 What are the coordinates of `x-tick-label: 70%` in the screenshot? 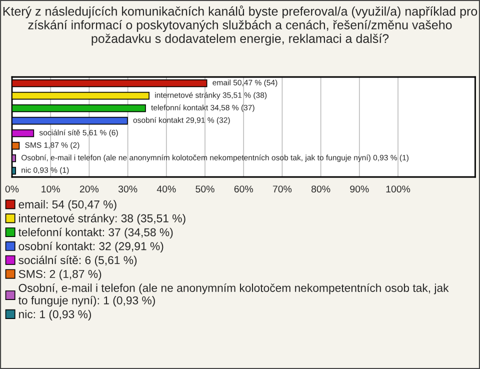 It's located at (282, 189).